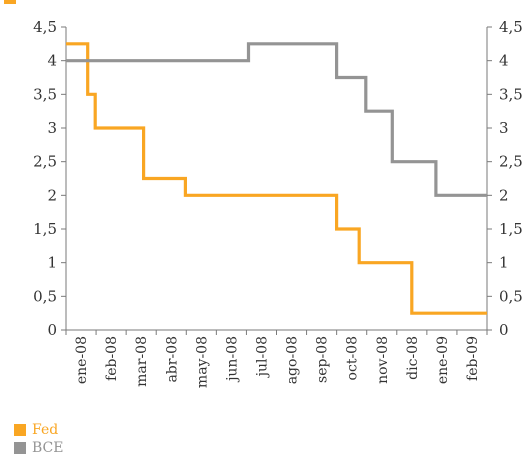  I want to click on legend-item-fed: Fed, so click(36, 430).